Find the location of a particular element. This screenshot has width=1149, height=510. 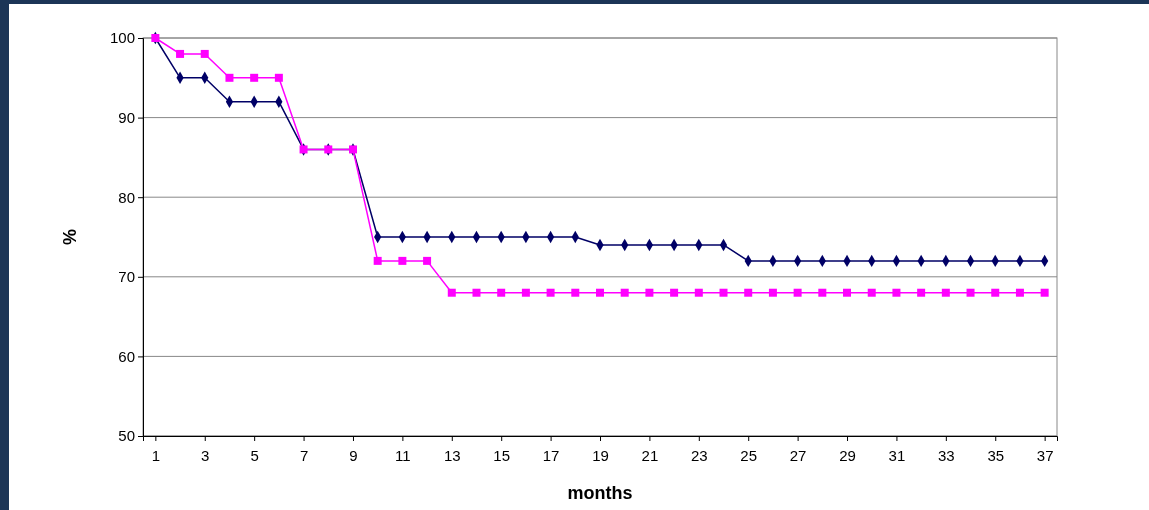

x-tick-label: 35 is located at coordinates (996, 455).